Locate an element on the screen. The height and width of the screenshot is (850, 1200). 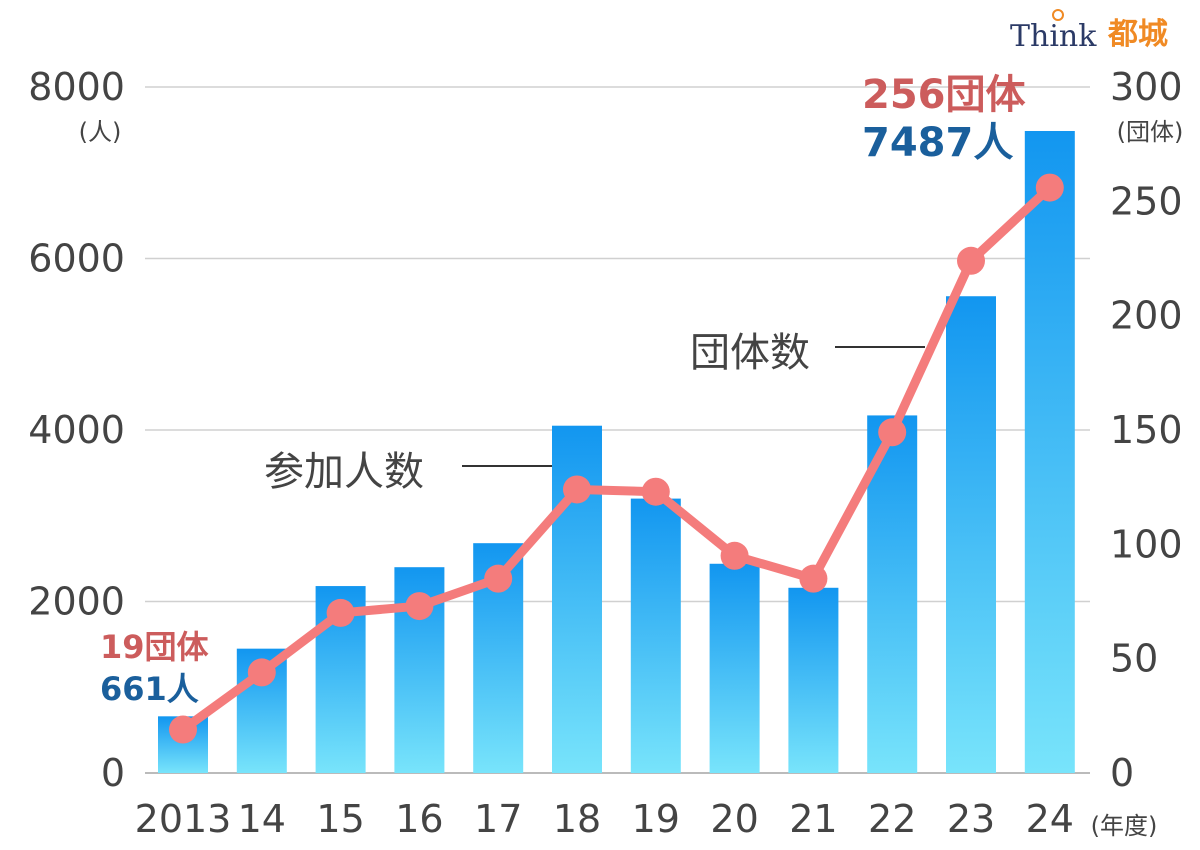
series-label-participants: 参加人数 is located at coordinates (344, 472).